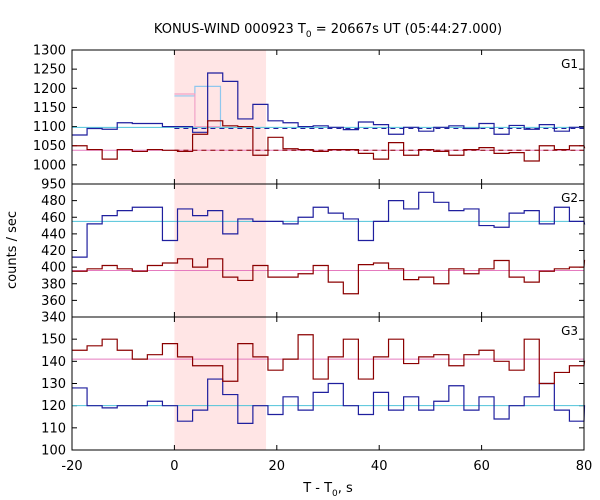 This screenshot has width=600, height=500. I want to click on y-tick-label: 1200, so click(49, 89).